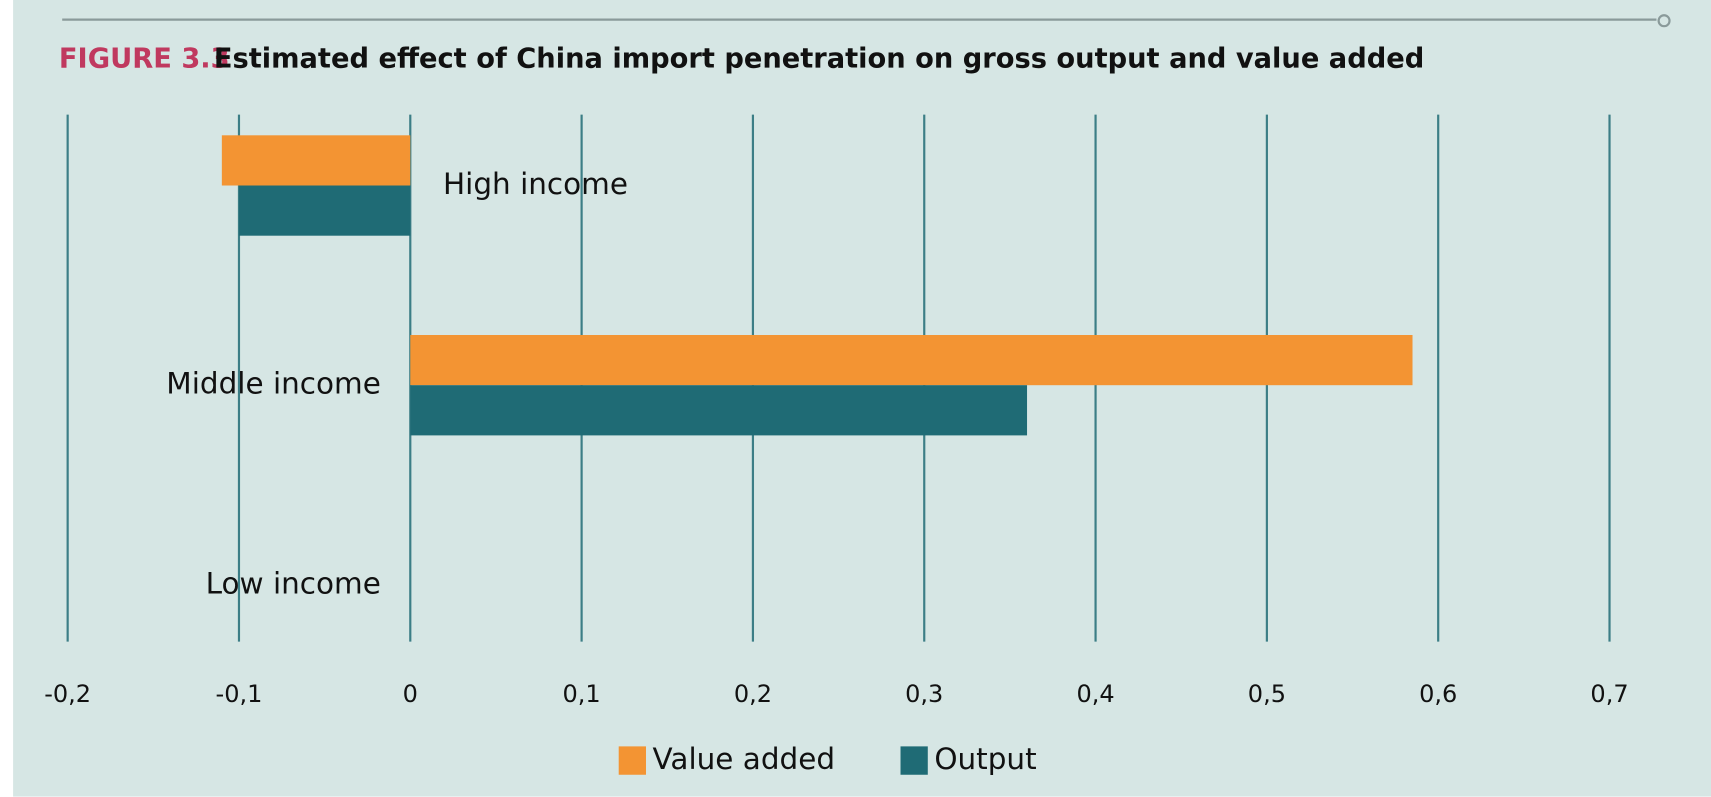 Image resolution: width=1711 pixels, height=797 pixels. What do you see at coordinates (985, 759) in the screenshot?
I see `legend-label: Output` at bounding box center [985, 759].